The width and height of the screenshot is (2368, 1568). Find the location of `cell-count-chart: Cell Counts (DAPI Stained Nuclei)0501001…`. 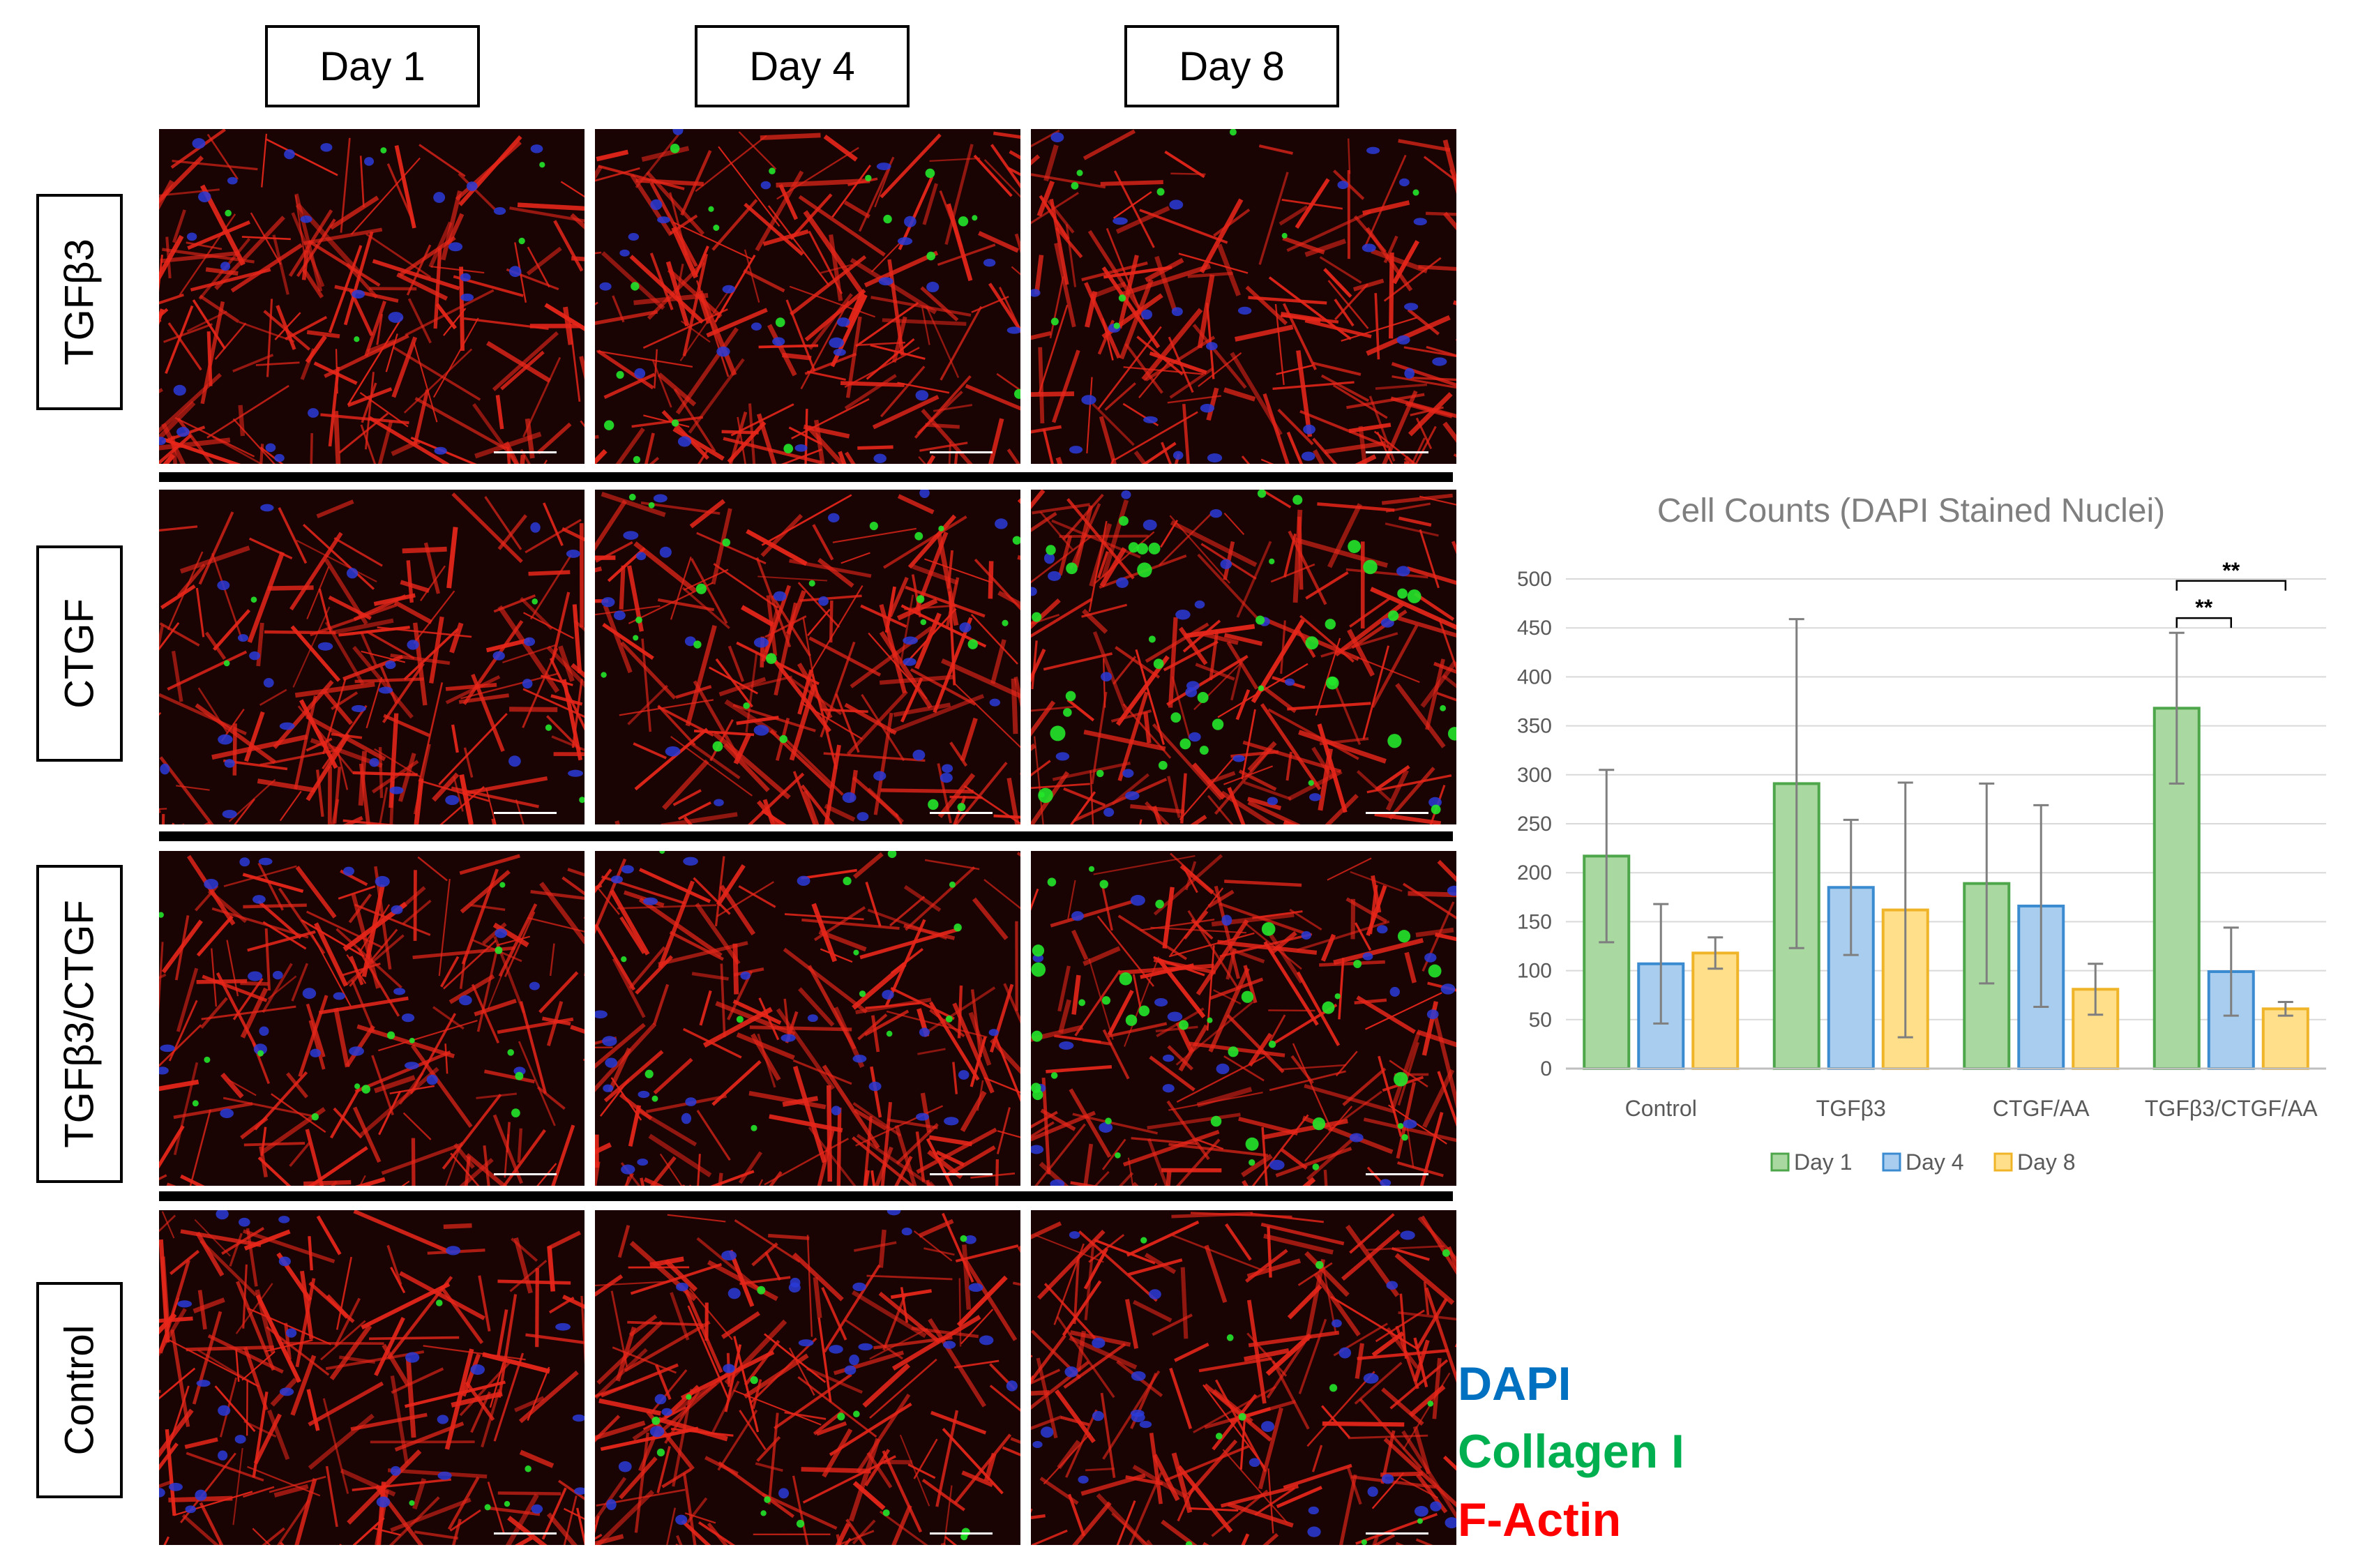

cell-count-chart: Cell Counts (DAPI Stained Nuclei)0501001… is located at coordinates (1921, 833).